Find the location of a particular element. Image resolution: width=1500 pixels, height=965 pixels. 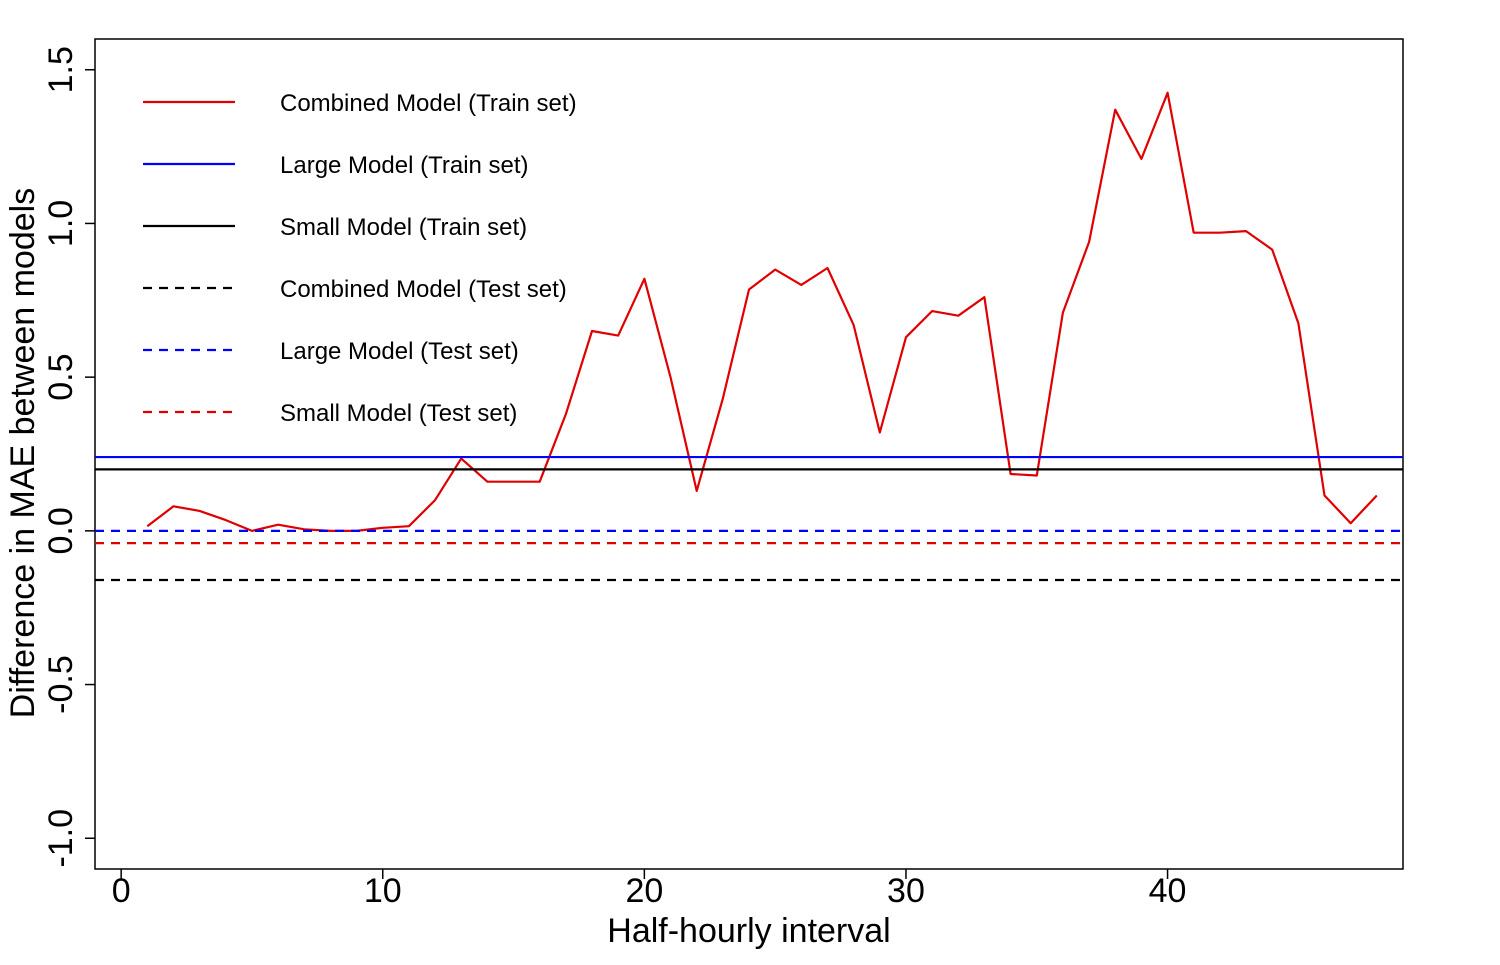

legend-label: Large Model (Test set) is located at coordinates (399, 351).